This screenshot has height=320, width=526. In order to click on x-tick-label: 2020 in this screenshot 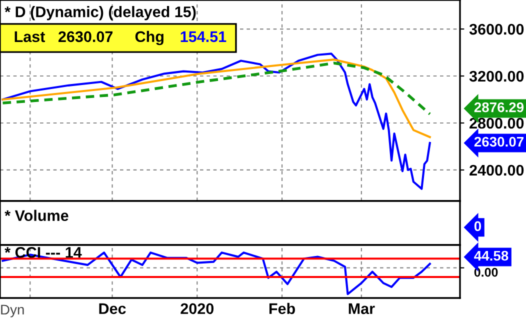, I will do `click(197, 308)`.